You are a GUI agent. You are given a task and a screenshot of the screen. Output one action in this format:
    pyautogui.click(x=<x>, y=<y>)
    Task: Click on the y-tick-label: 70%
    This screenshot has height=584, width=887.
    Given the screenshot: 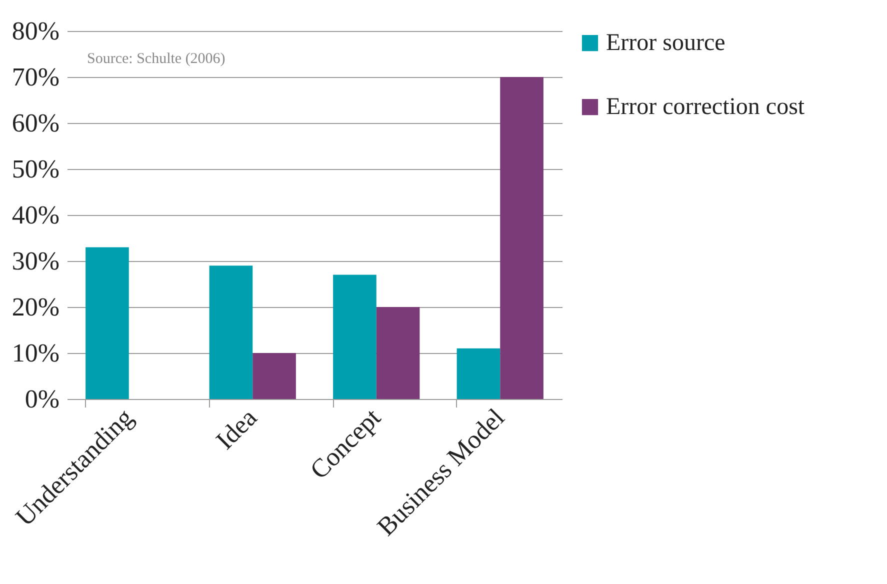 What is the action you would take?
    pyautogui.click(x=36, y=77)
    